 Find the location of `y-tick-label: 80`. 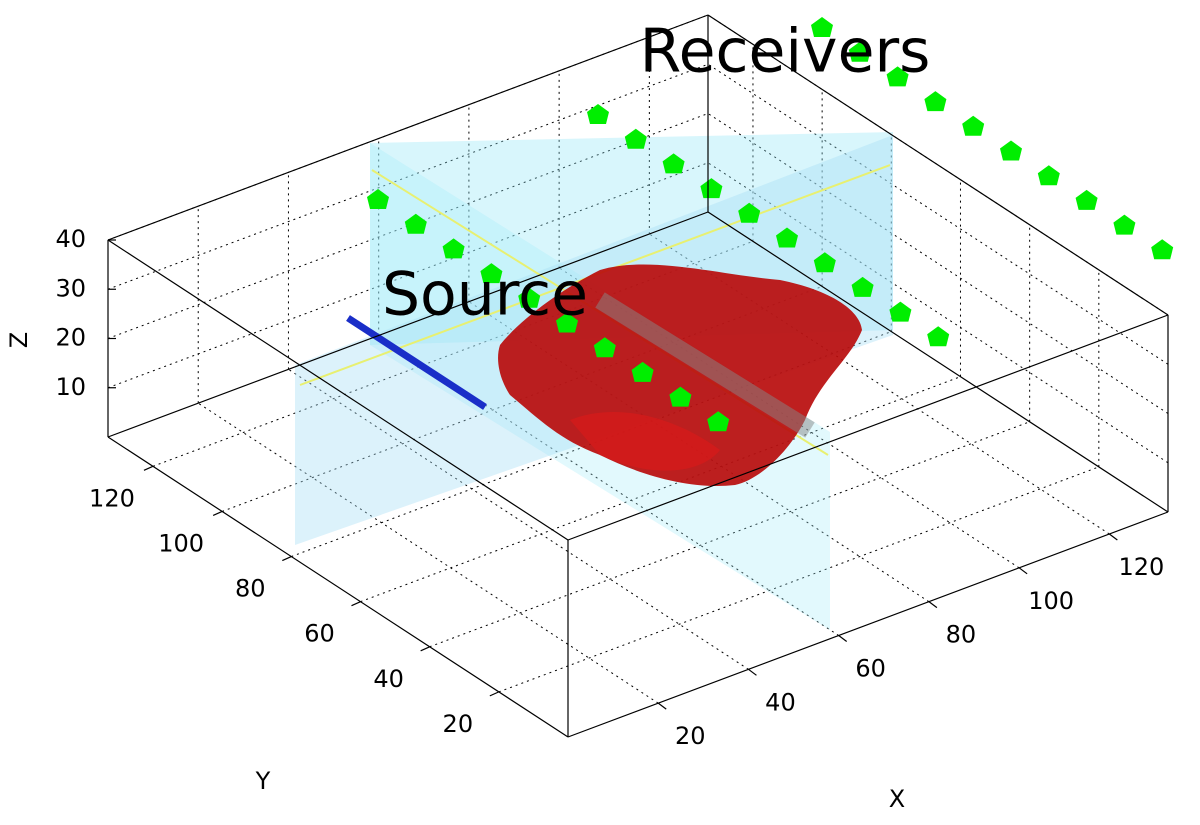

y-tick-label: 80 is located at coordinates (250, 589).